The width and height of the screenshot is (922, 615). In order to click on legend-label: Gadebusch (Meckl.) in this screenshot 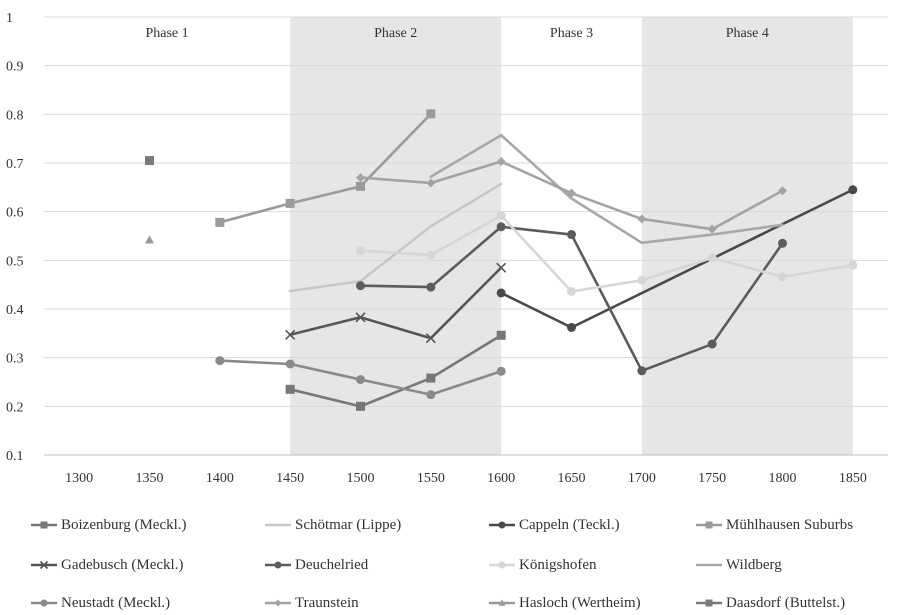, I will do `click(122, 564)`.